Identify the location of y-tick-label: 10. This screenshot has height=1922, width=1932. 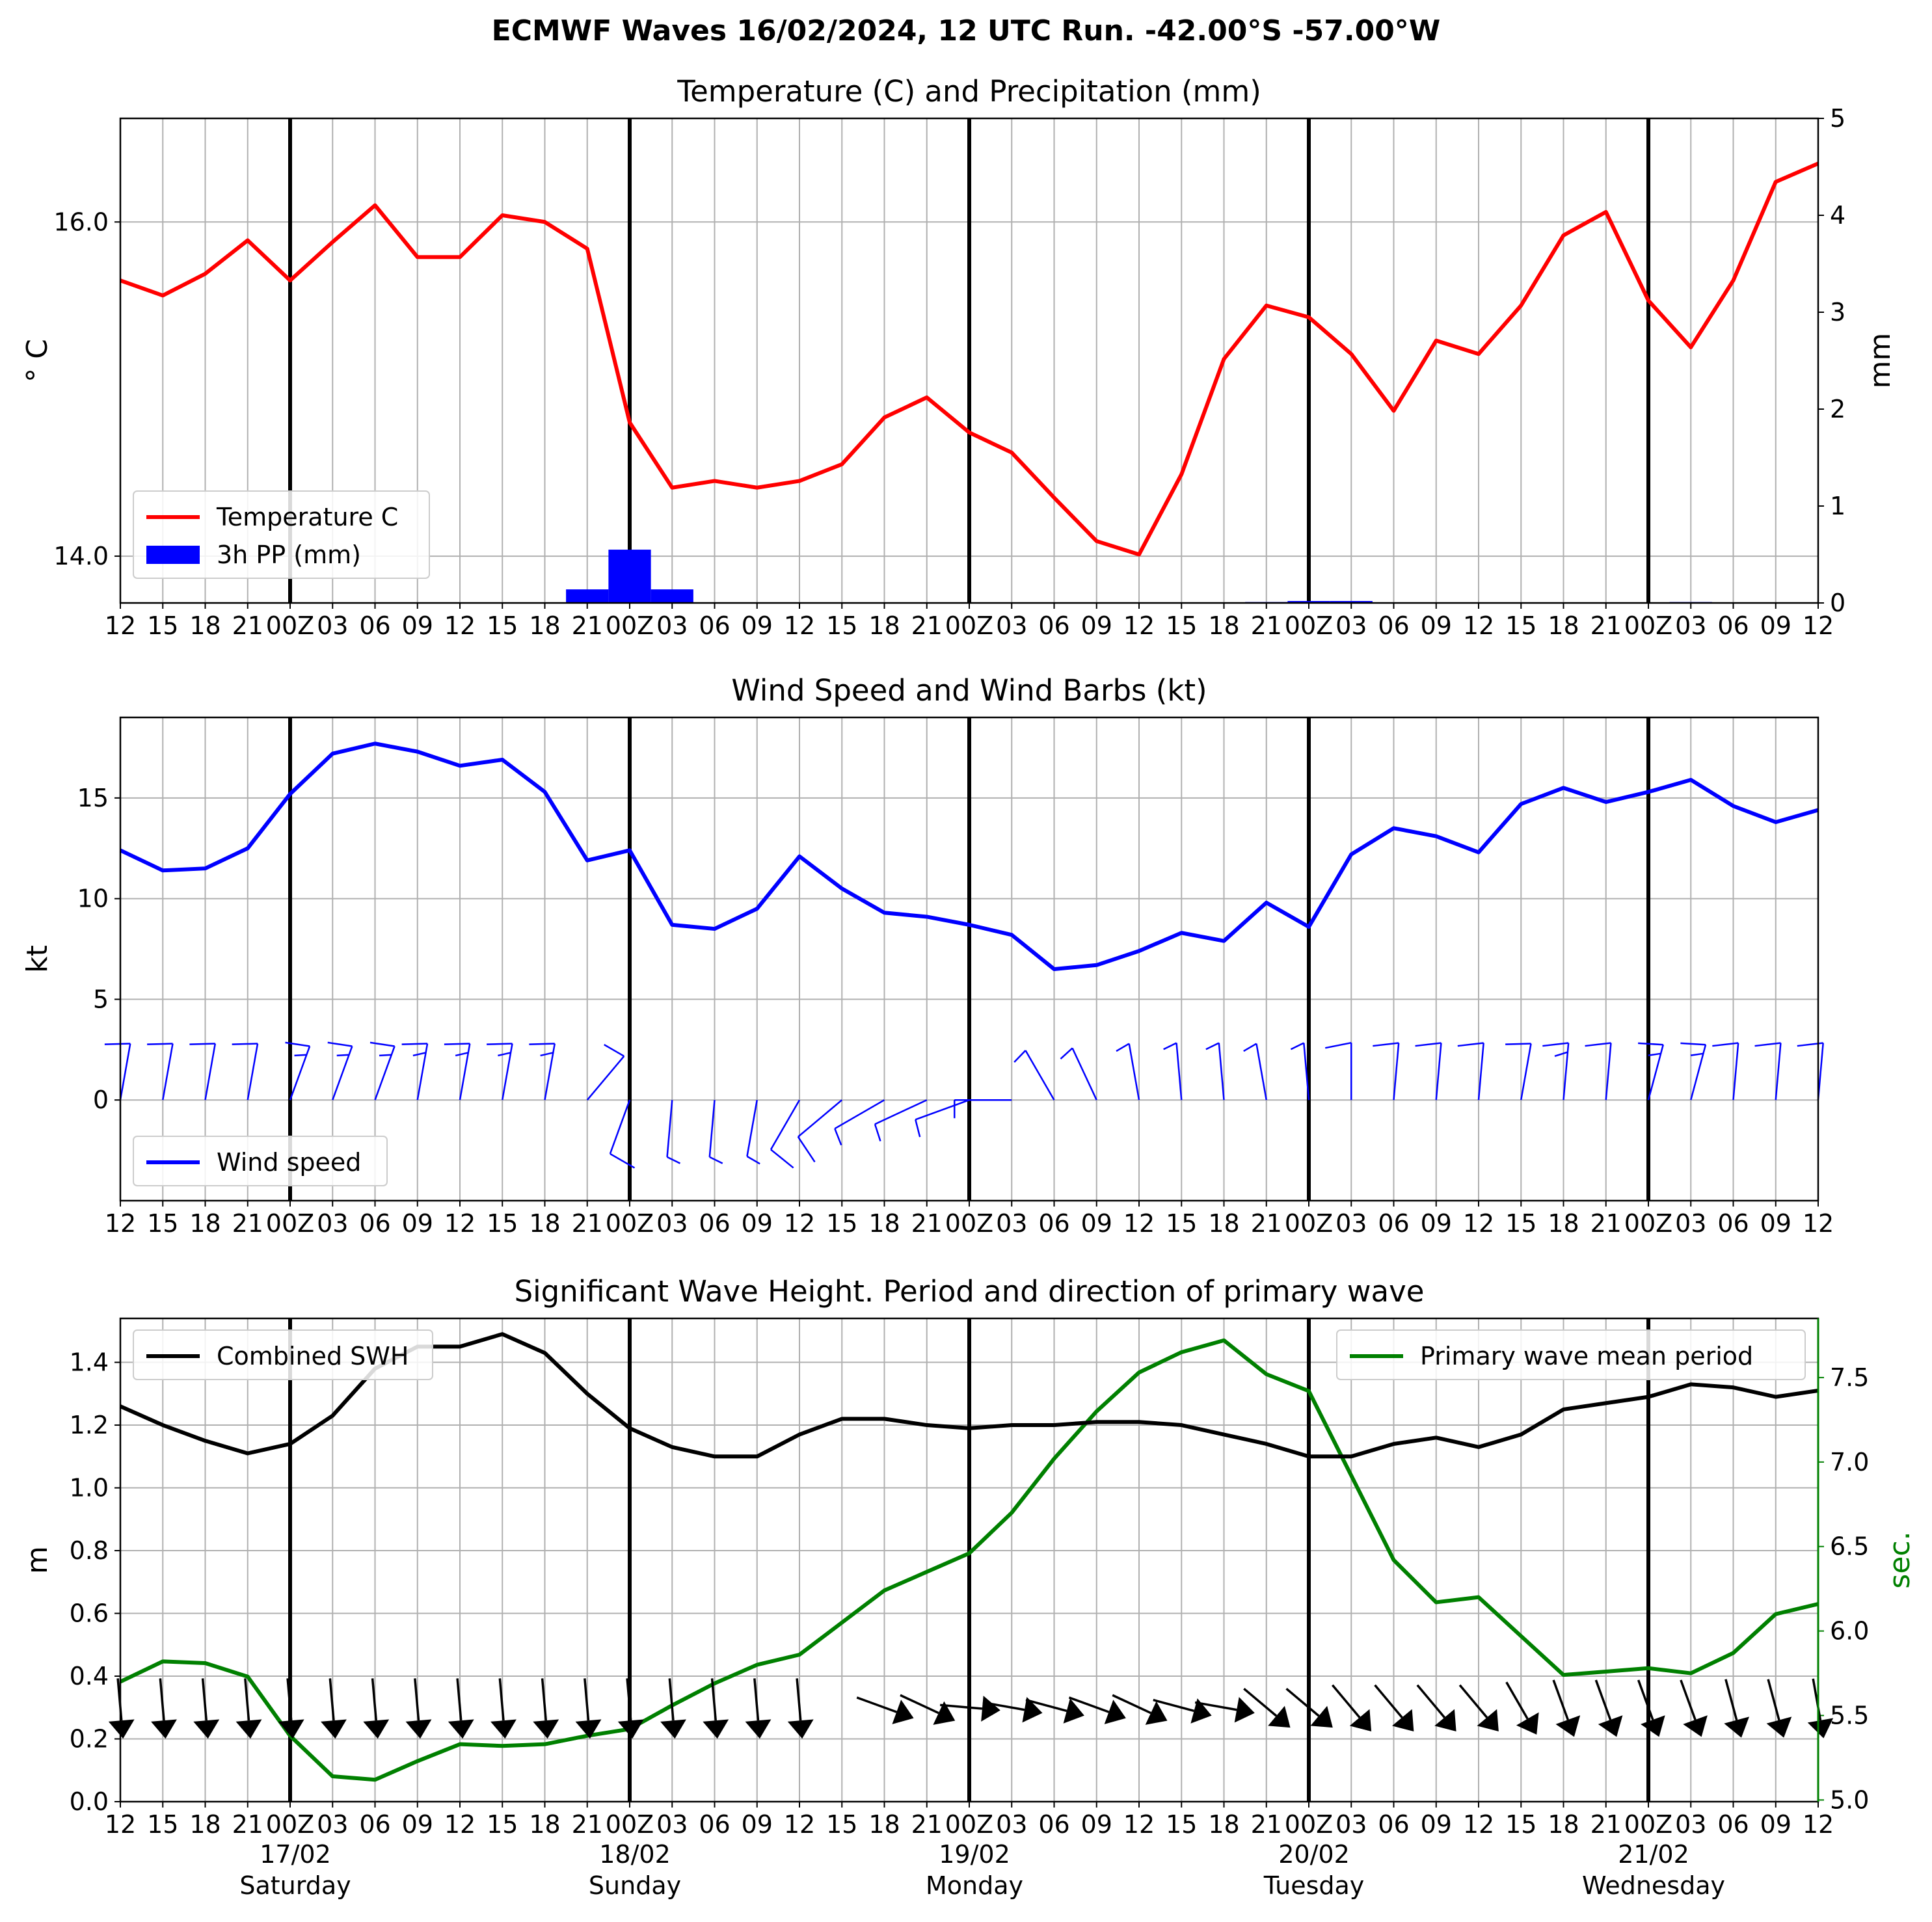
(93, 899).